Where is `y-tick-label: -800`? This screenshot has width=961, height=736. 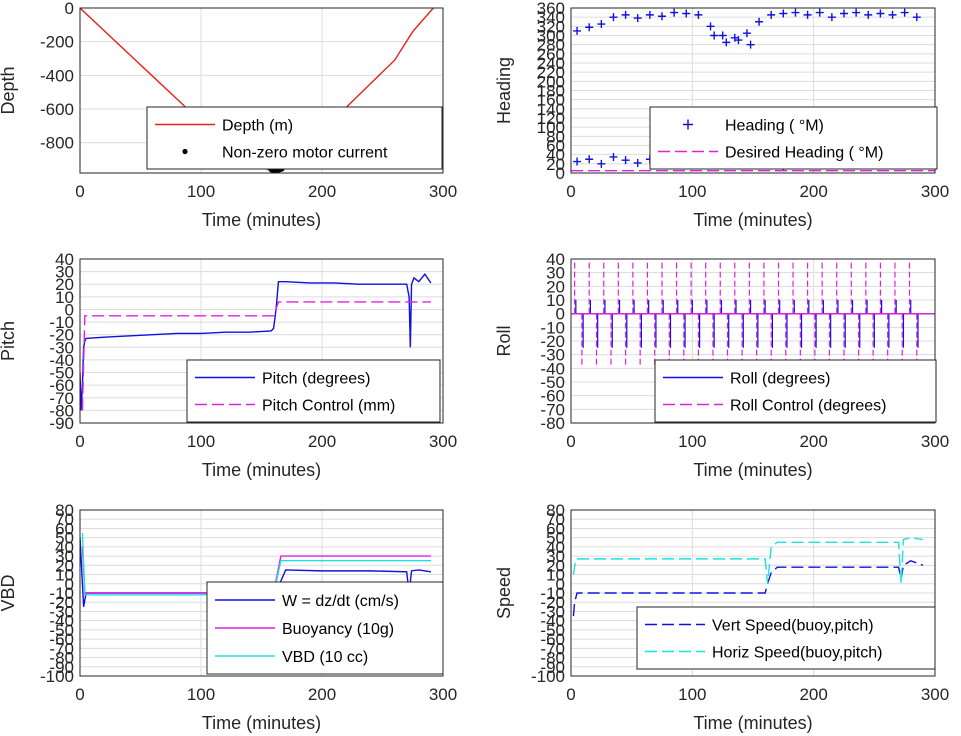
y-tick-label: -800 is located at coordinates (57, 143).